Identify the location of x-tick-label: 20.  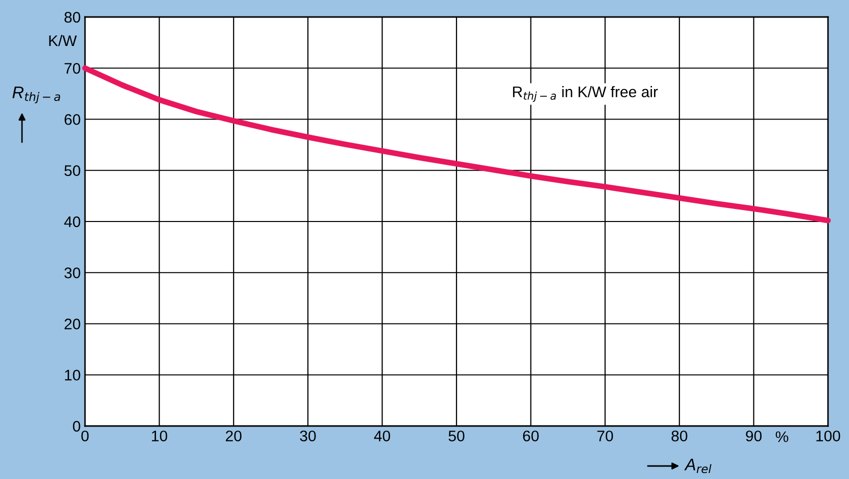
(234, 436).